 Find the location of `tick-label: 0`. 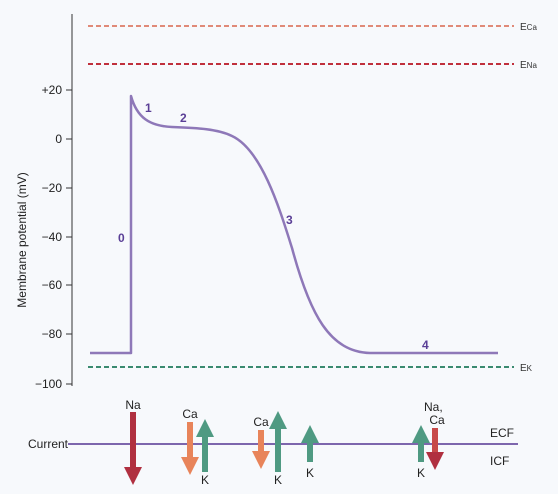

tick-label: 0 is located at coordinates (58, 139).